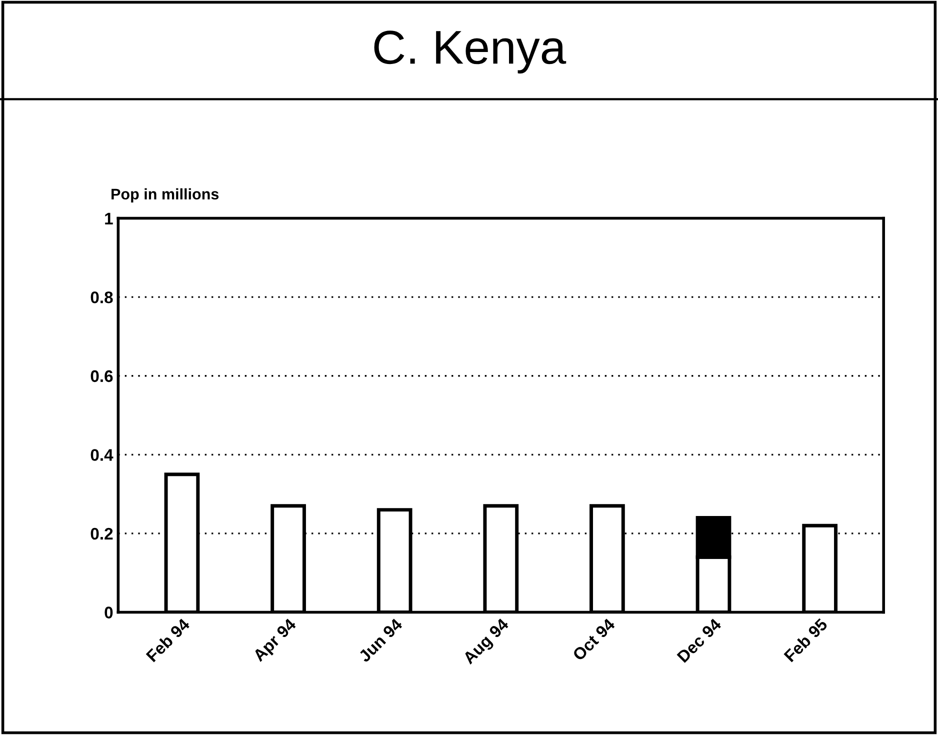 The image size is (938, 735). I want to click on x-tick-label: Feb 94, so click(168, 639).